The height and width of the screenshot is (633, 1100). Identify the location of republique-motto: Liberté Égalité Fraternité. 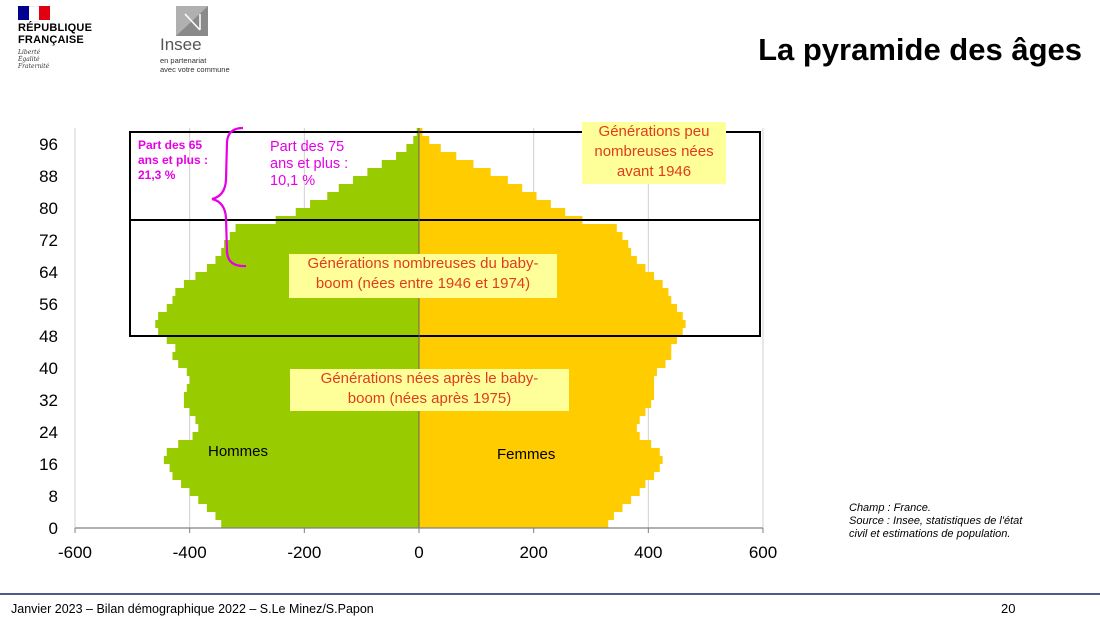
(34, 59).